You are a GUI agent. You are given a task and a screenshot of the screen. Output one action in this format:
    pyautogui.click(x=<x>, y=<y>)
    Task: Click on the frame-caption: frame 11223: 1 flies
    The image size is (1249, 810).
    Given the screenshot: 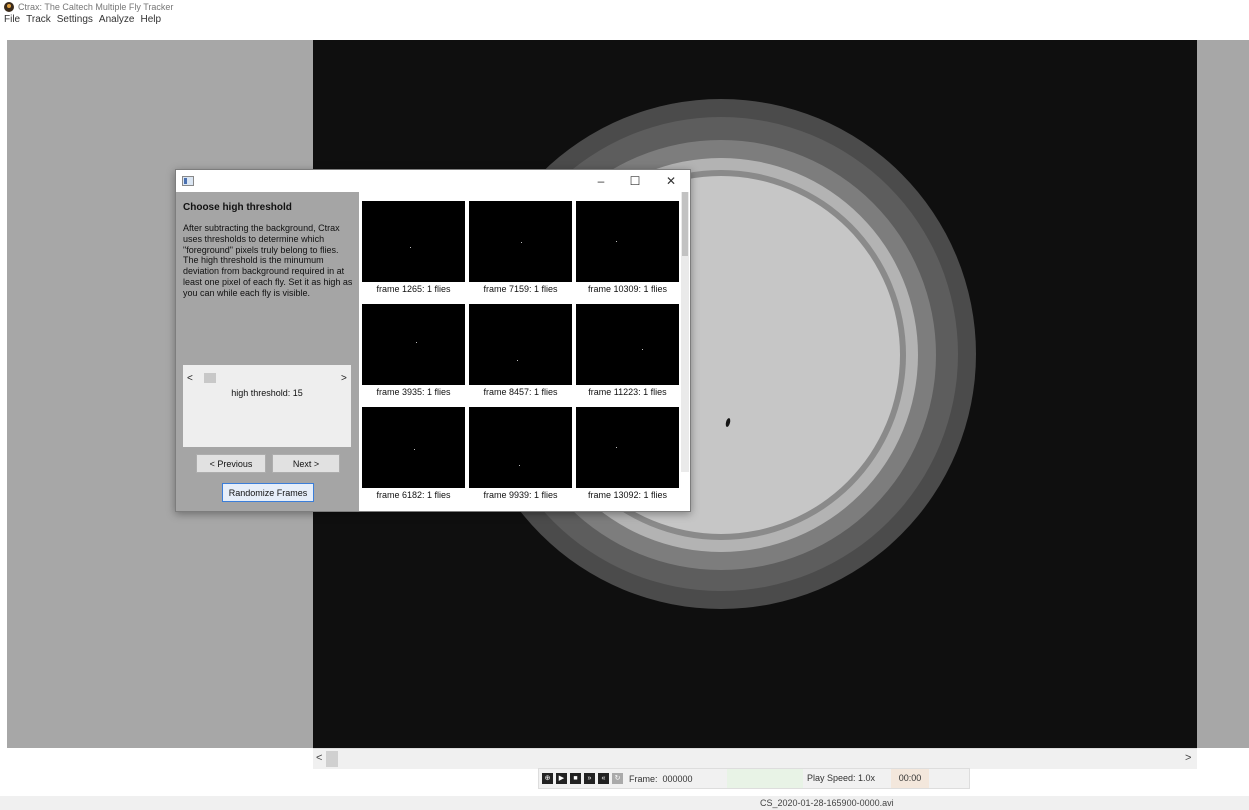 What is the action you would take?
    pyautogui.click(x=627, y=392)
    